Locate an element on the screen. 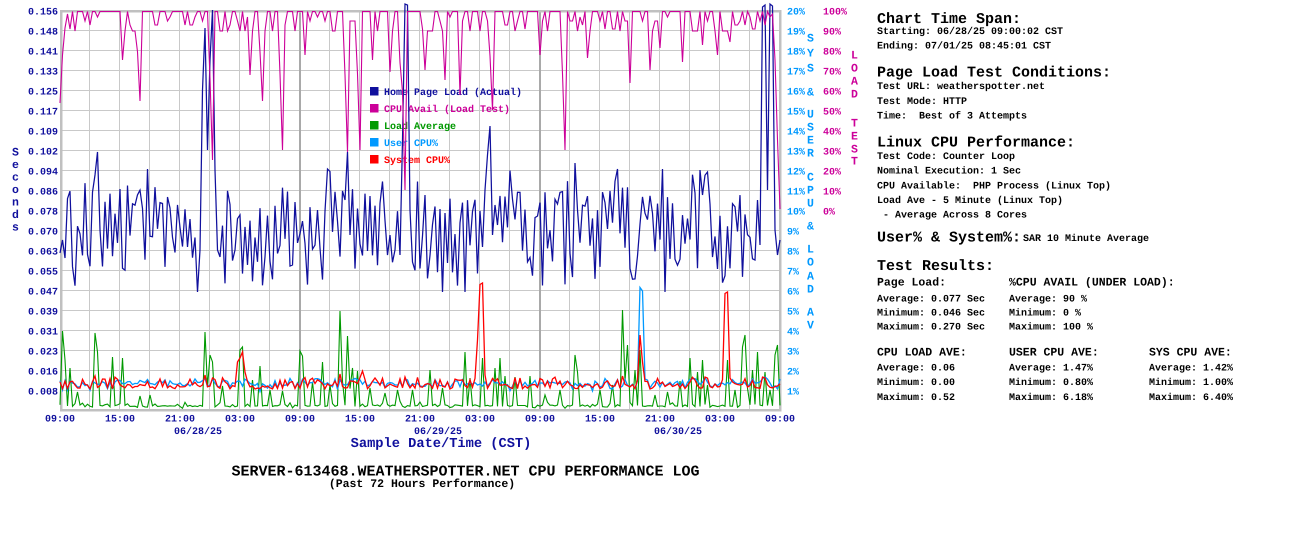 This screenshot has width=1300, height=550. svg-text: Minimum: 0.046 Sec is located at coordinates (931, 314).